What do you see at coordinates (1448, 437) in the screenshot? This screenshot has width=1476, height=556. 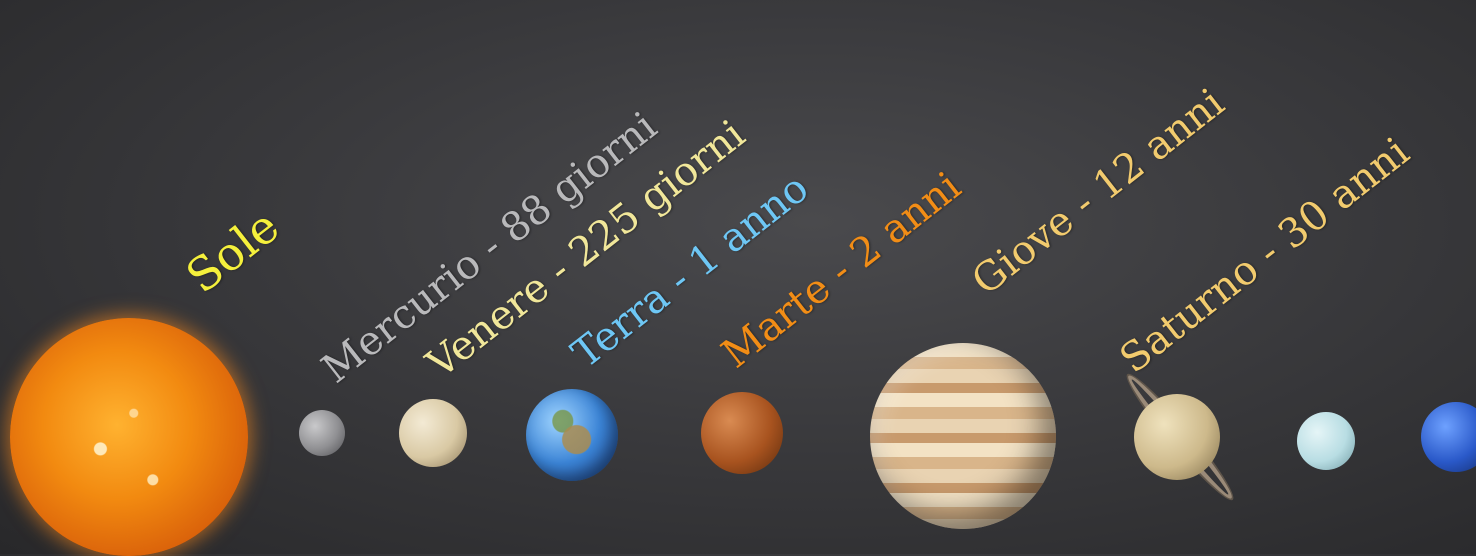 I see `neptune-image` at bounding box center [1448, 437].